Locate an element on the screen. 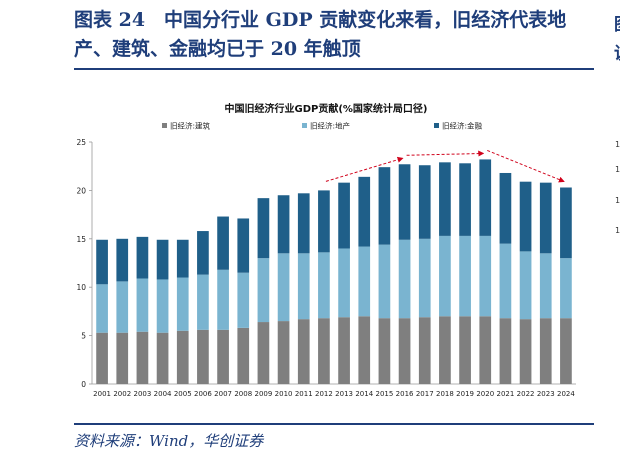  x-tick-label: 2004 is located at coordinates (163, 394).